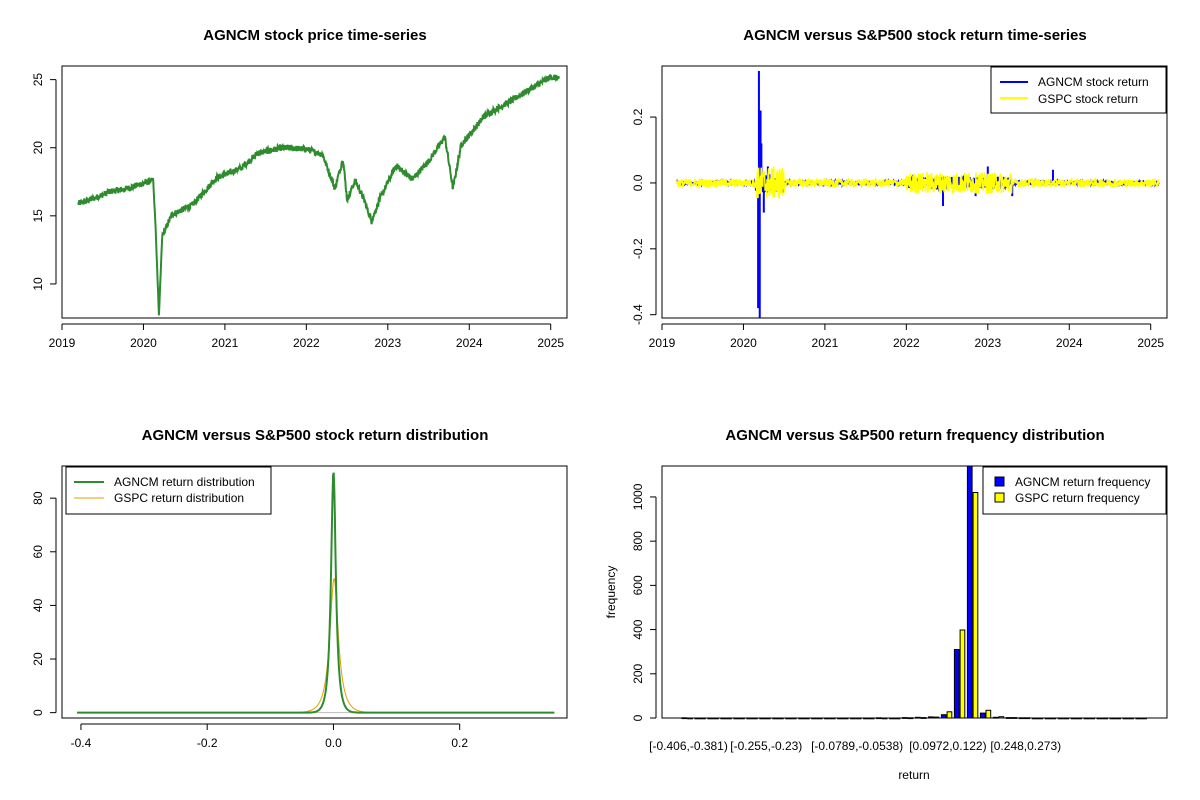 The width and height of the screenshot is (1200, 800). What do you see at coordinates (766, 746) in the screenshot?
I see `x-tick-label: [-0.255,-0.23)` at bounding box center [766, 746].